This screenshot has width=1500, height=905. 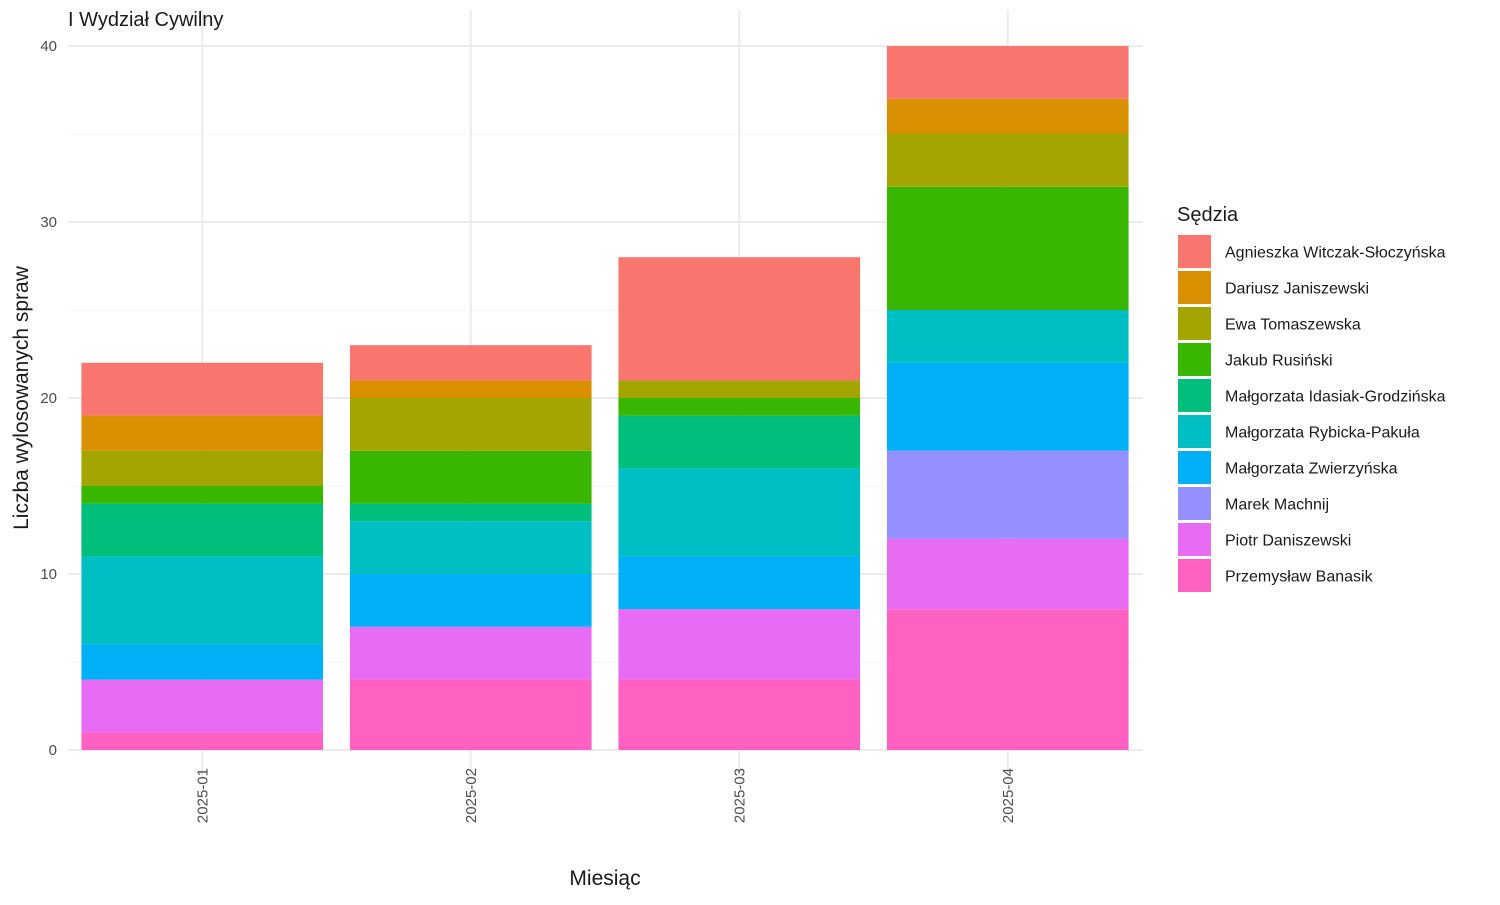 What do you see at coordinates (1297, 289) in the screenshot?
I see `legend-label: Dariusz Janiszewski` at bounding box center [1297, 289].